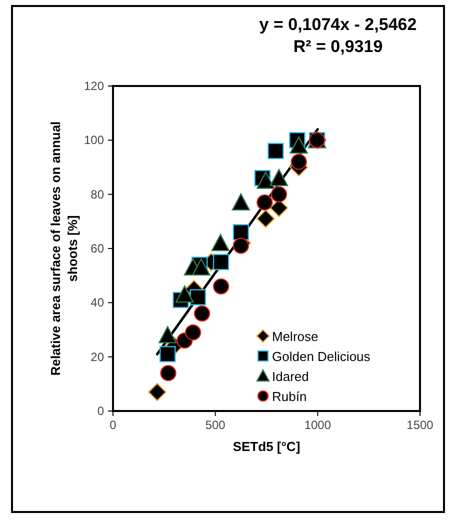  I want to click on x-tick-label: 1500, so click(420, 425).